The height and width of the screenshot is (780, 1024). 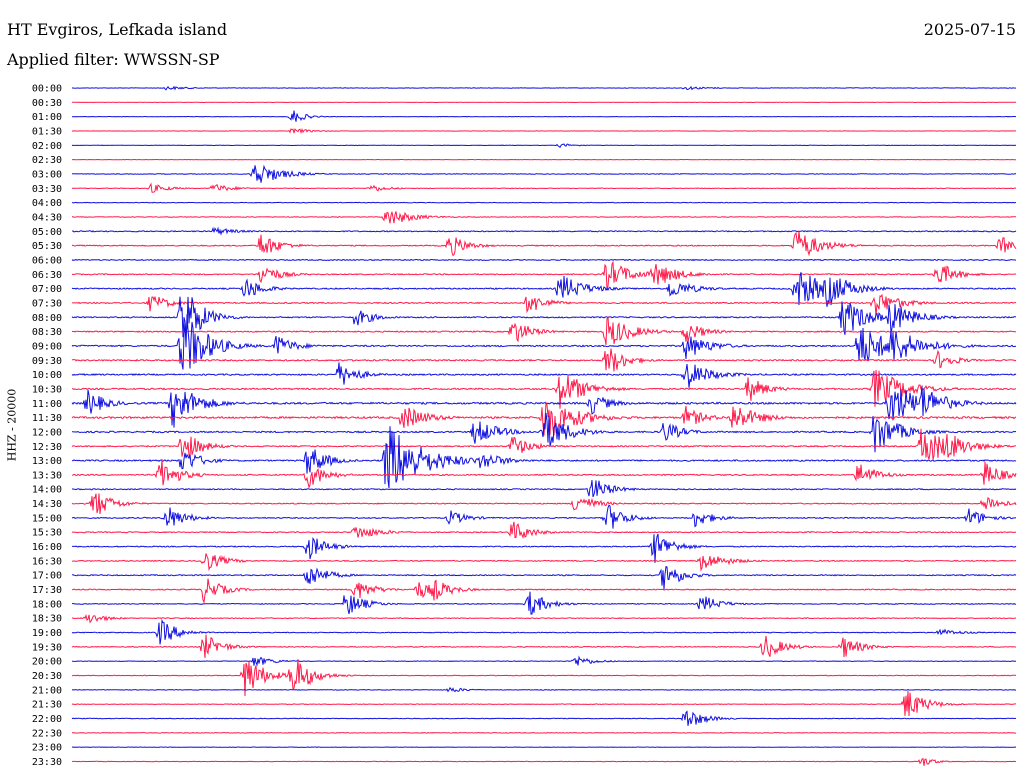 What do you see at coordinates (47, 361) in the screenshot?
I see `time-tick-label: 09:30` at bounding box center [47, 361].